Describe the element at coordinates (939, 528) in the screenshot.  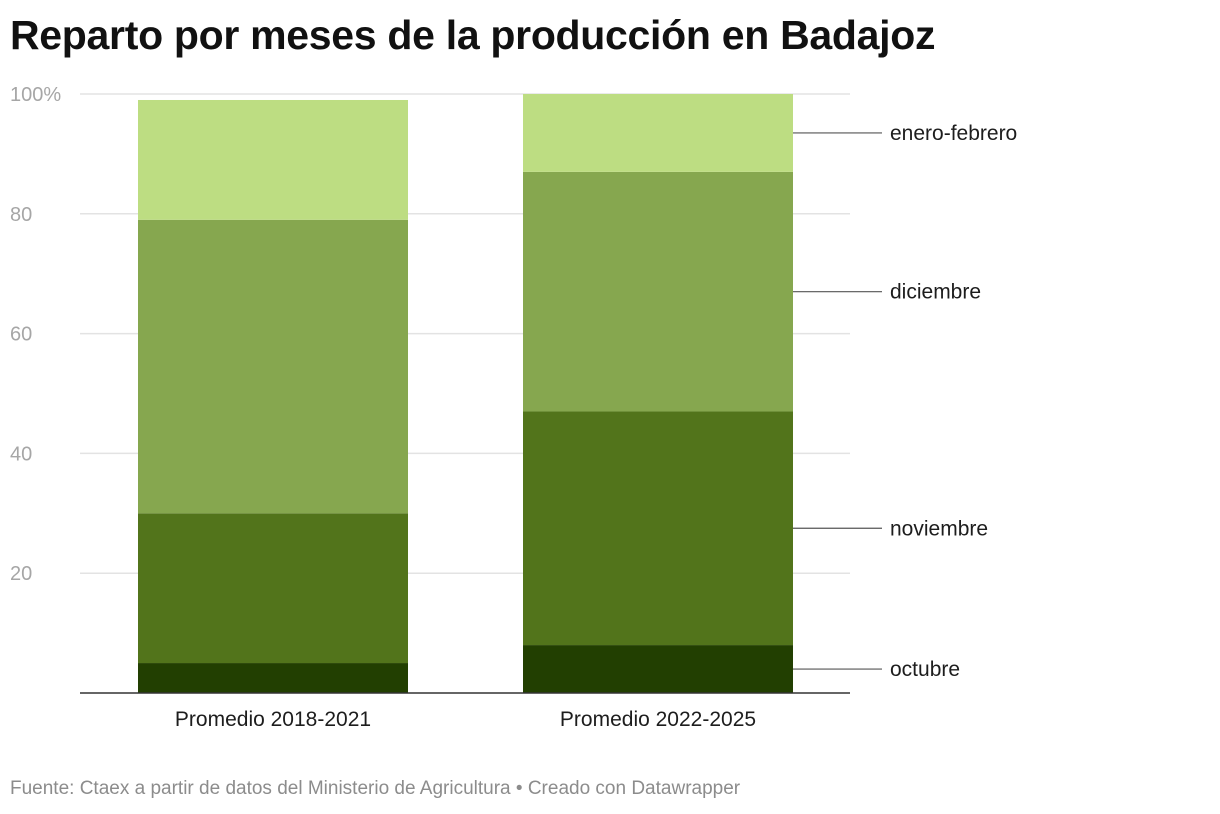
I see `series-label-noviembre: noviembre` at that location.